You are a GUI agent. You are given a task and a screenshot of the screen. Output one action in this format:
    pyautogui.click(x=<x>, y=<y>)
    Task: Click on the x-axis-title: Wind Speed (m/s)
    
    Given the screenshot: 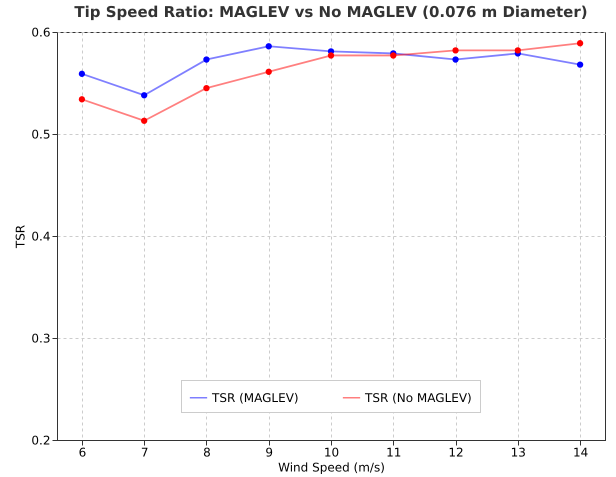 What is the action you would take?
    pyautogui.click(x=331, y=467)
    